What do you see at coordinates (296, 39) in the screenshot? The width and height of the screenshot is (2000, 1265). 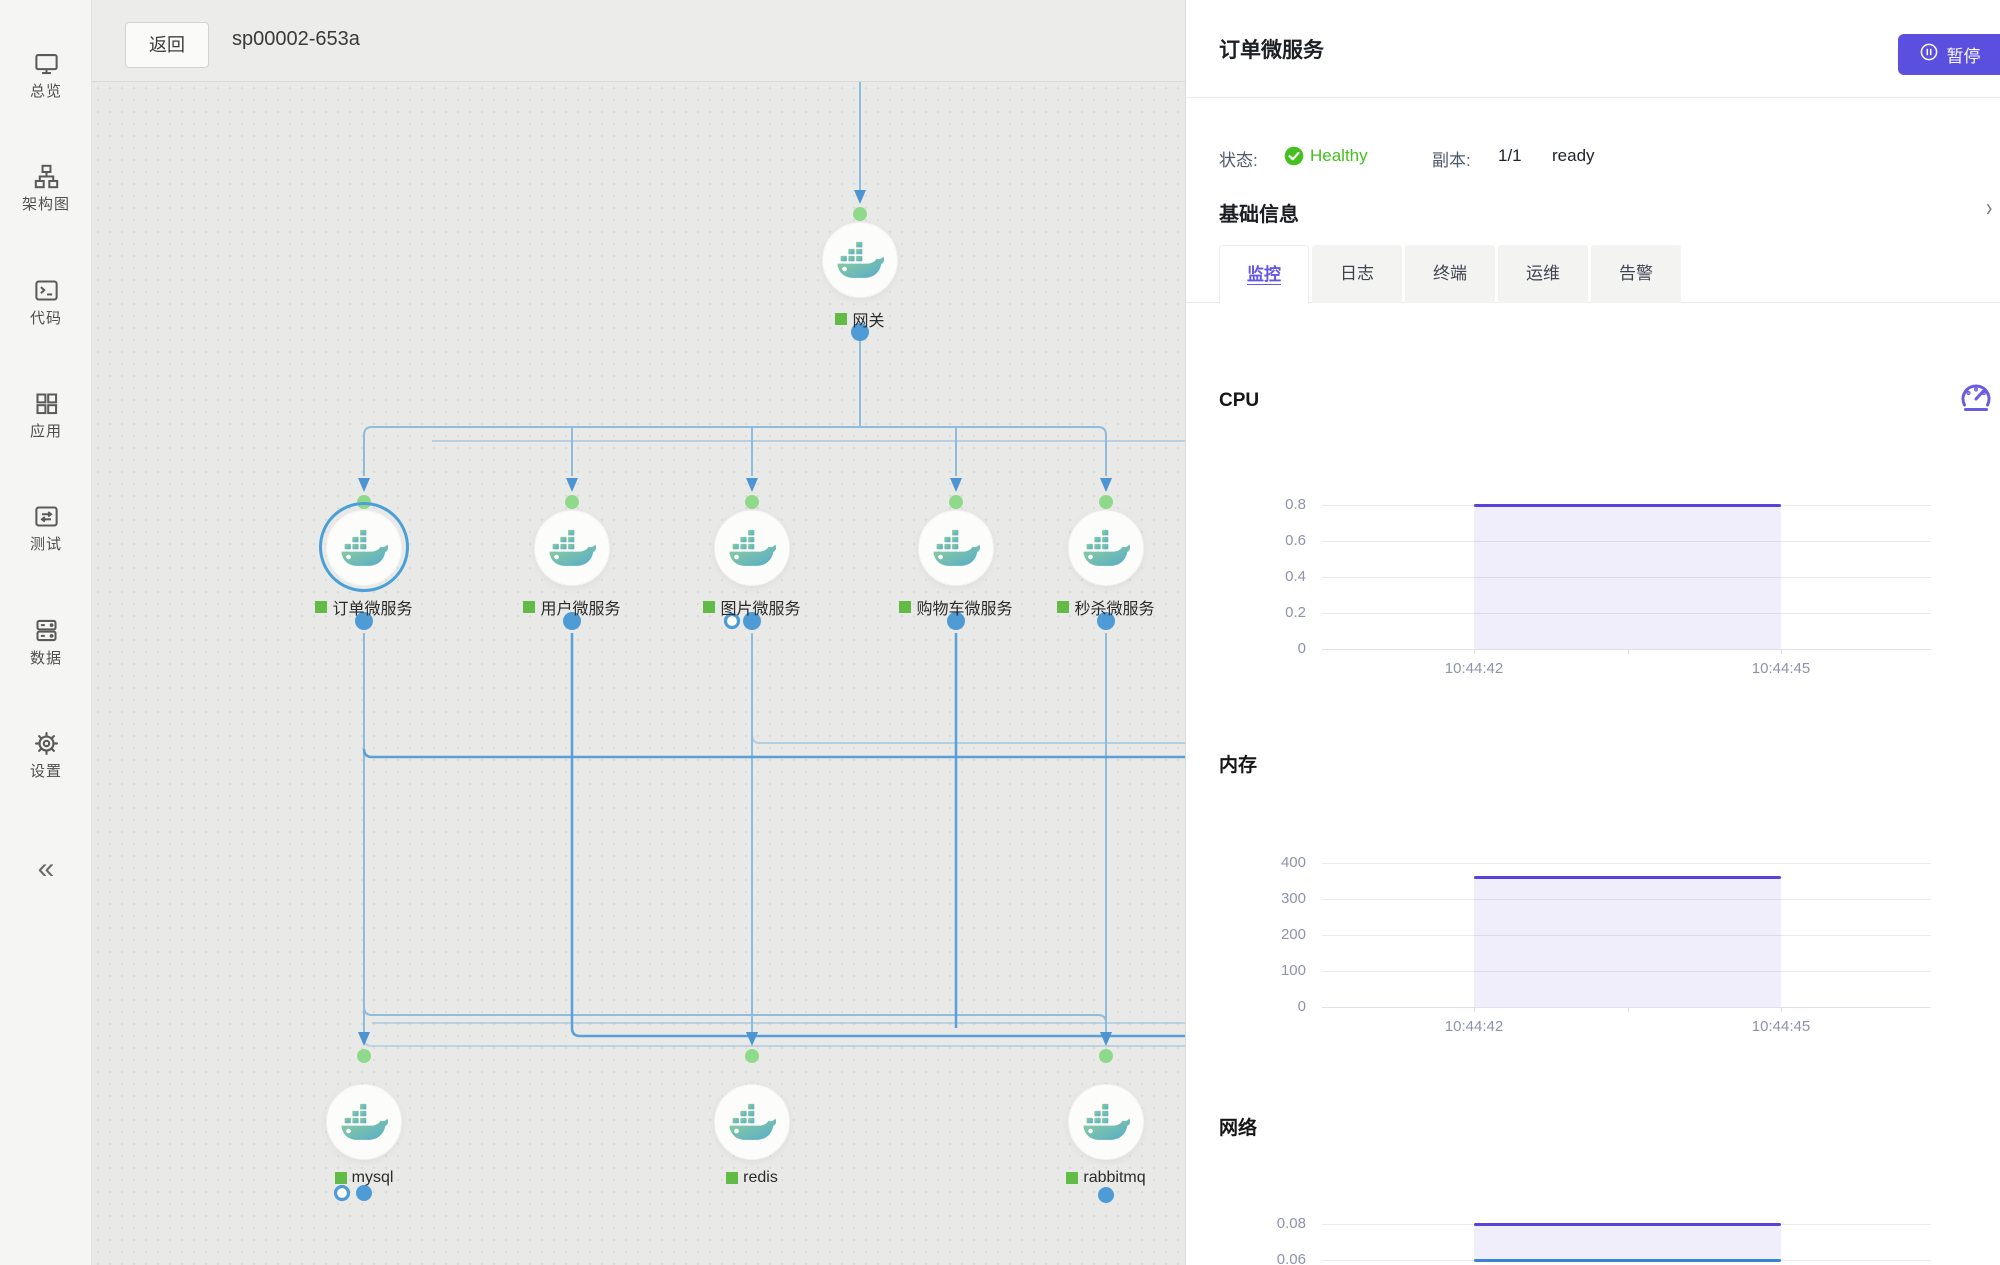 I see `space-id-title: sp00002-653a` at bounding box center [296, 39].